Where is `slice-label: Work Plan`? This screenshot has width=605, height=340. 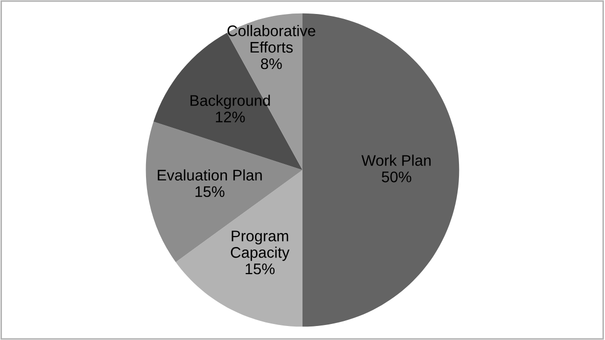
slice-label: Work Plan is located at coordinates (396, 160).